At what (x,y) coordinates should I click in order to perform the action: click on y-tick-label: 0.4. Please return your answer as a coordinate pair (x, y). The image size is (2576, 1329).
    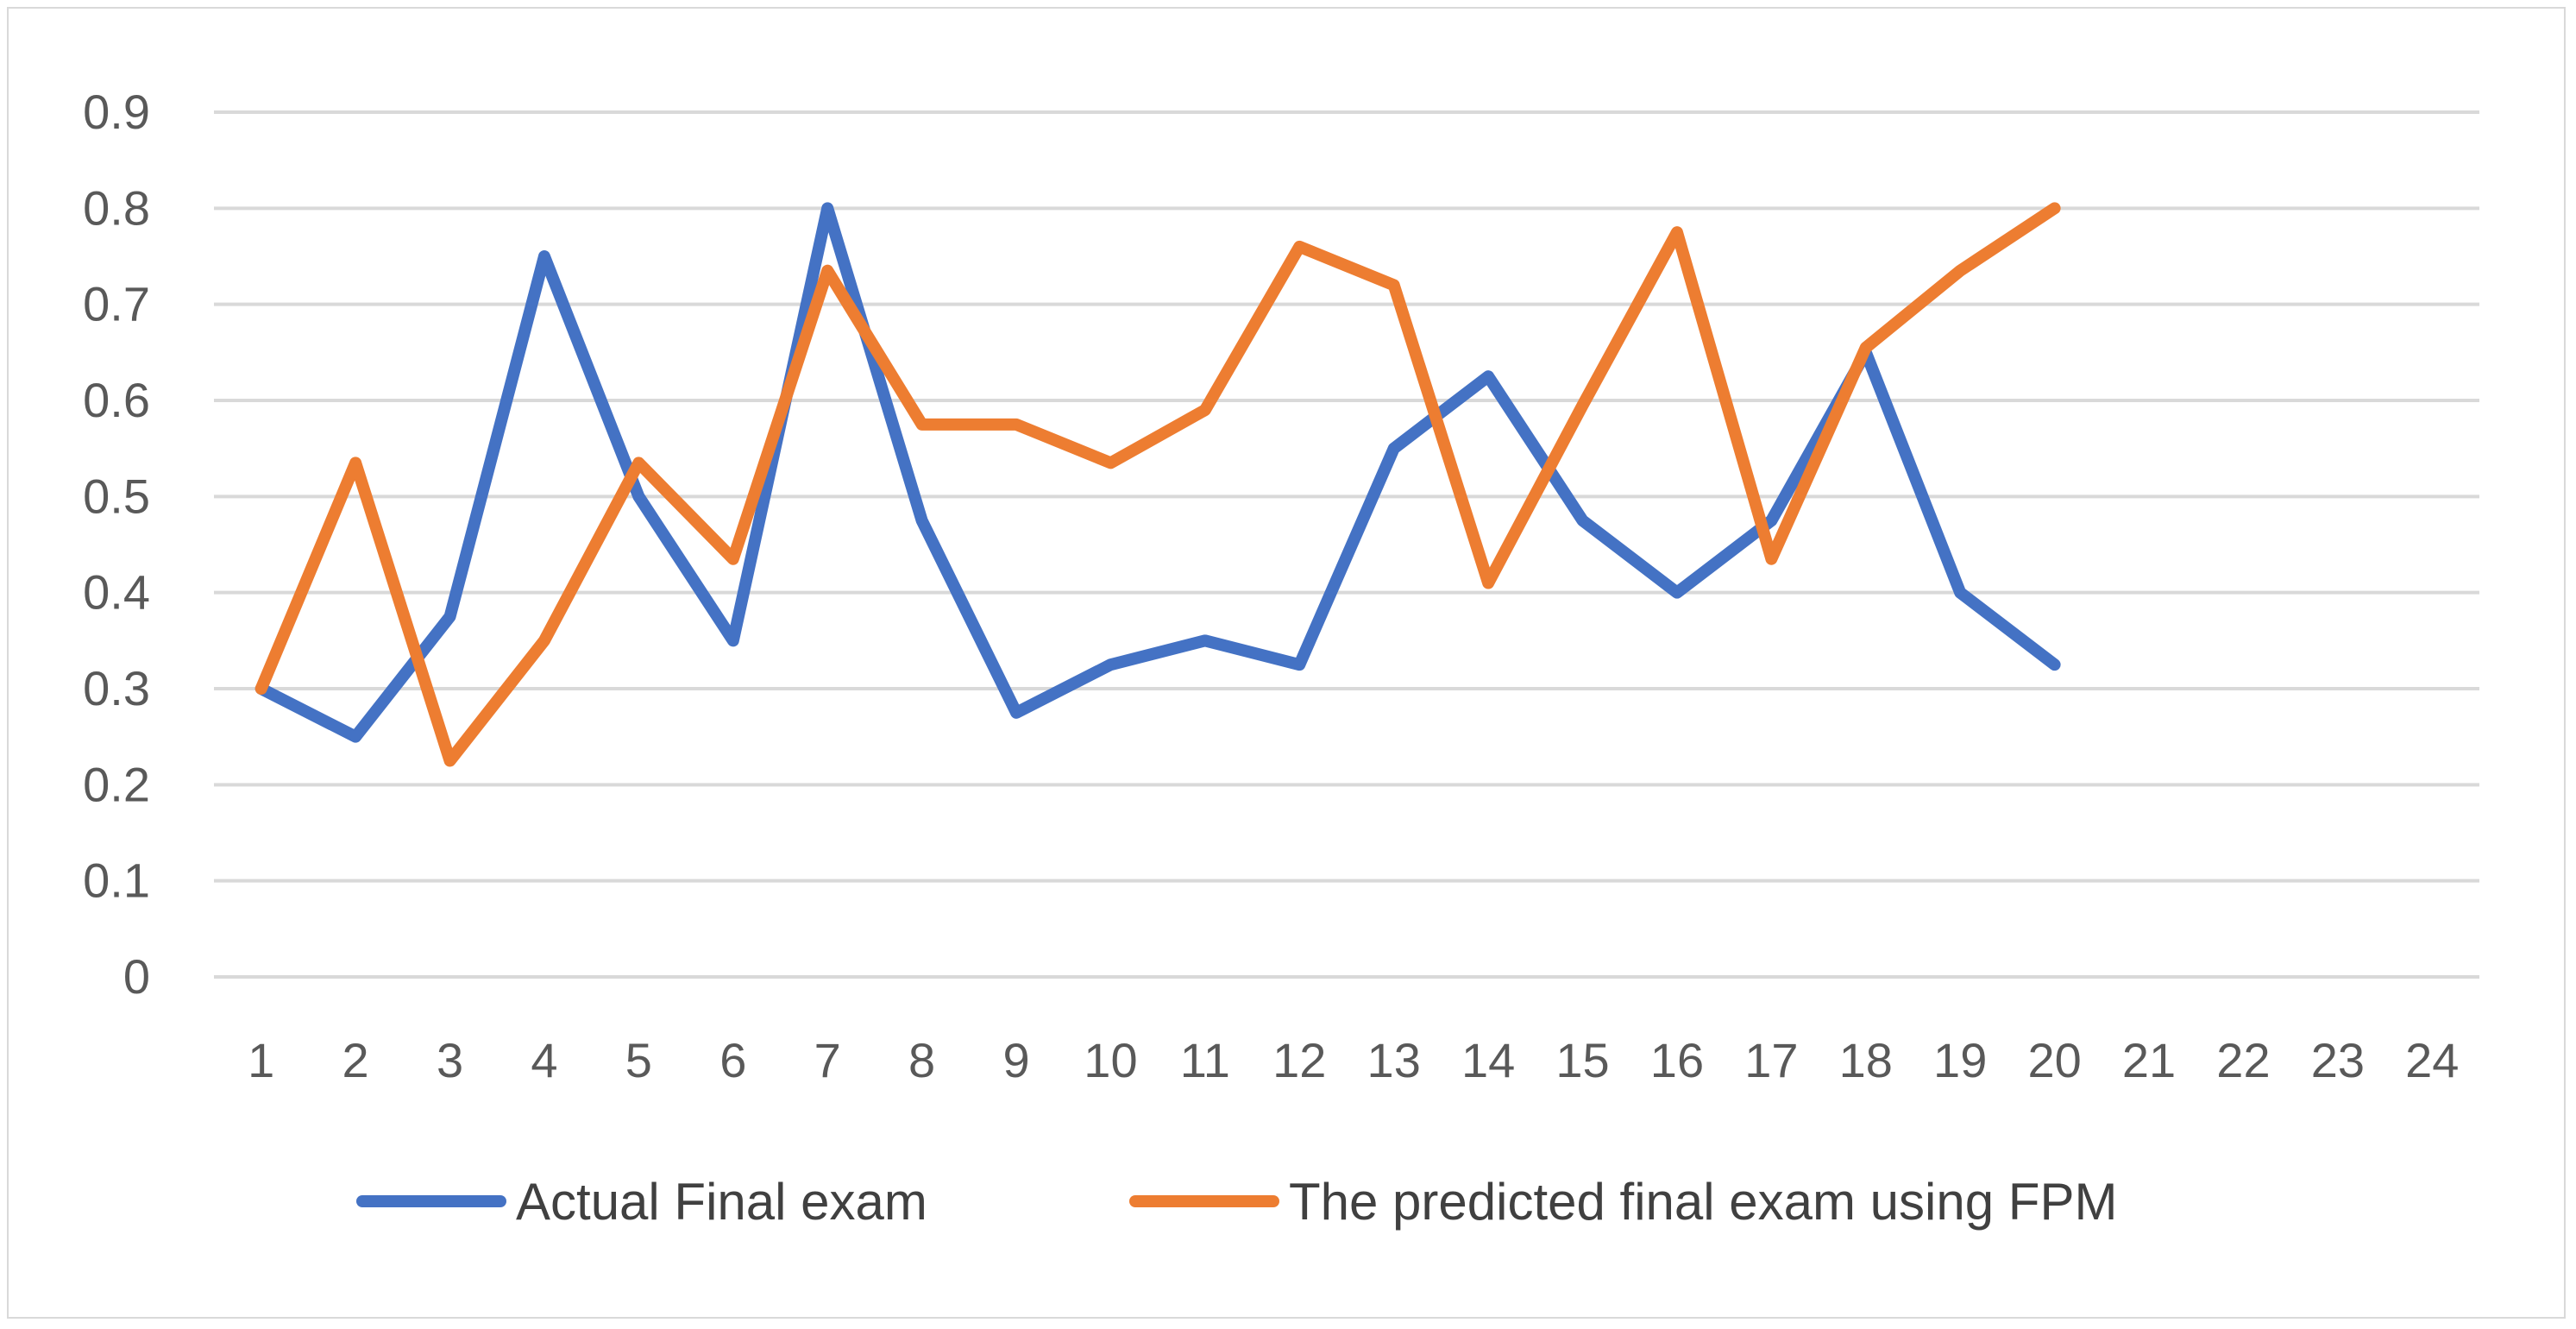
    Looking at the image, I should click on (116, 592).